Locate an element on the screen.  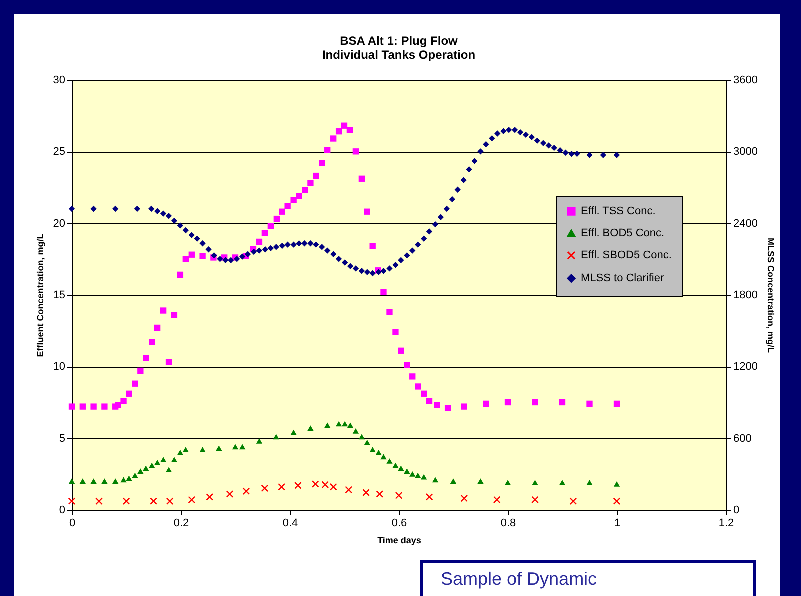
x-axis-title: Time days is located at coordinates (400, 541).